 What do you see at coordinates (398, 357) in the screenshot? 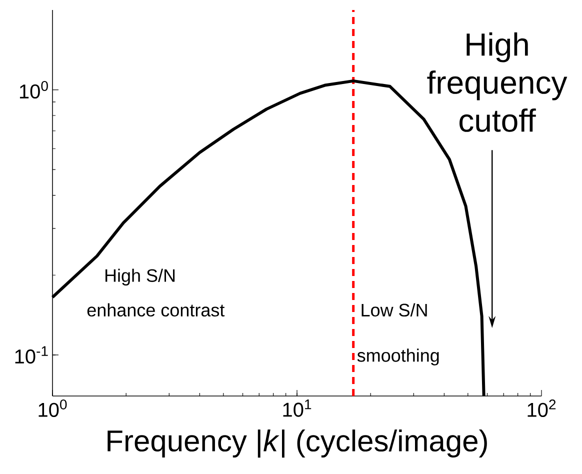
I see `annotation: smoothing` at bounding box center [398, 357].